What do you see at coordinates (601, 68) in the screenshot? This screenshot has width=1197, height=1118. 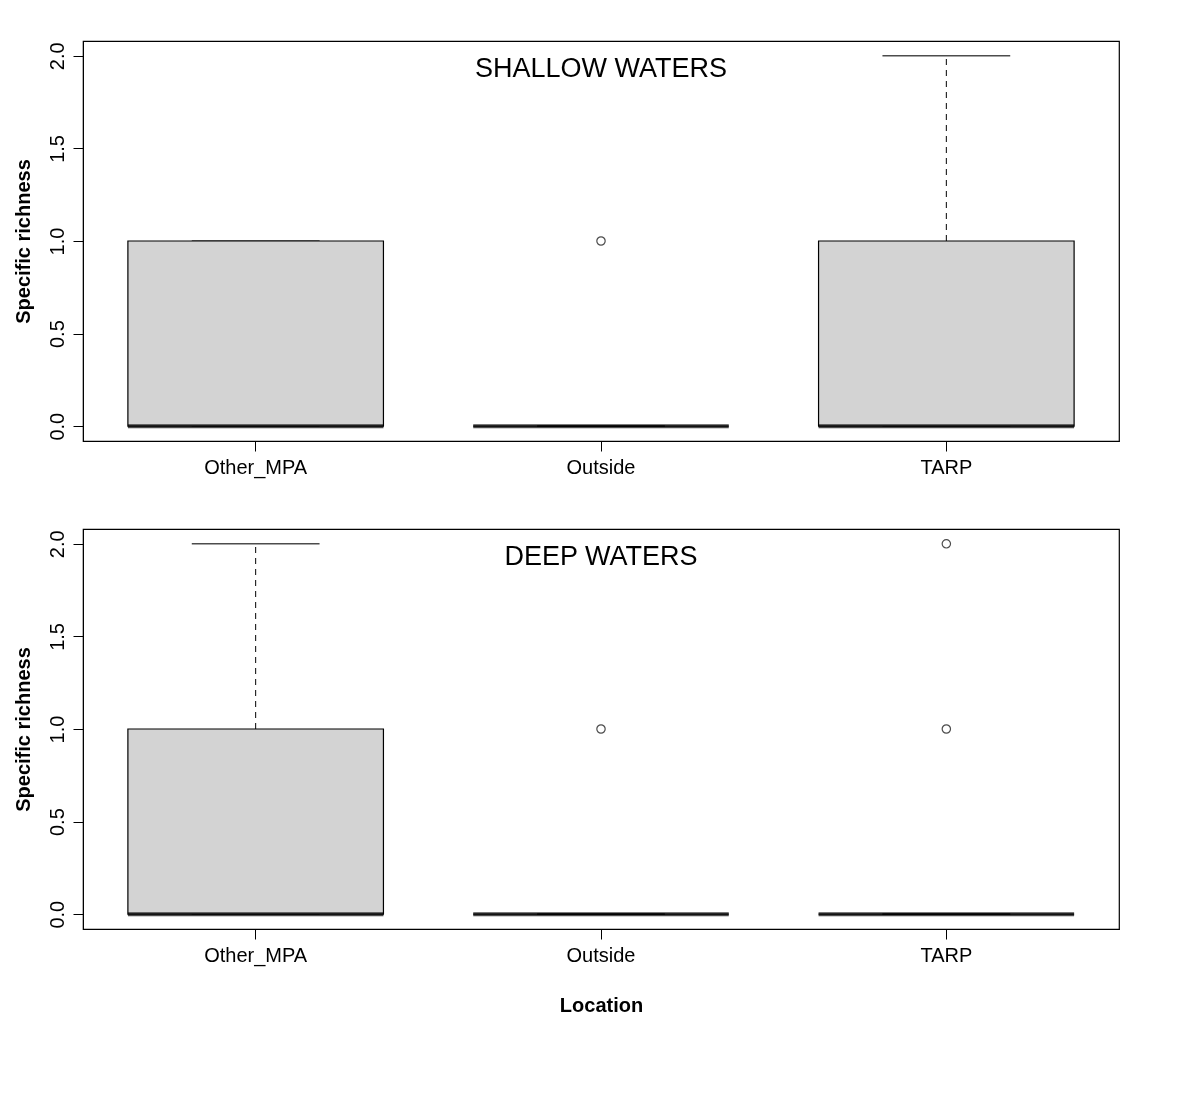 I see `chart-title: SHALLOW WATERS` at bounding box center [601, 68].